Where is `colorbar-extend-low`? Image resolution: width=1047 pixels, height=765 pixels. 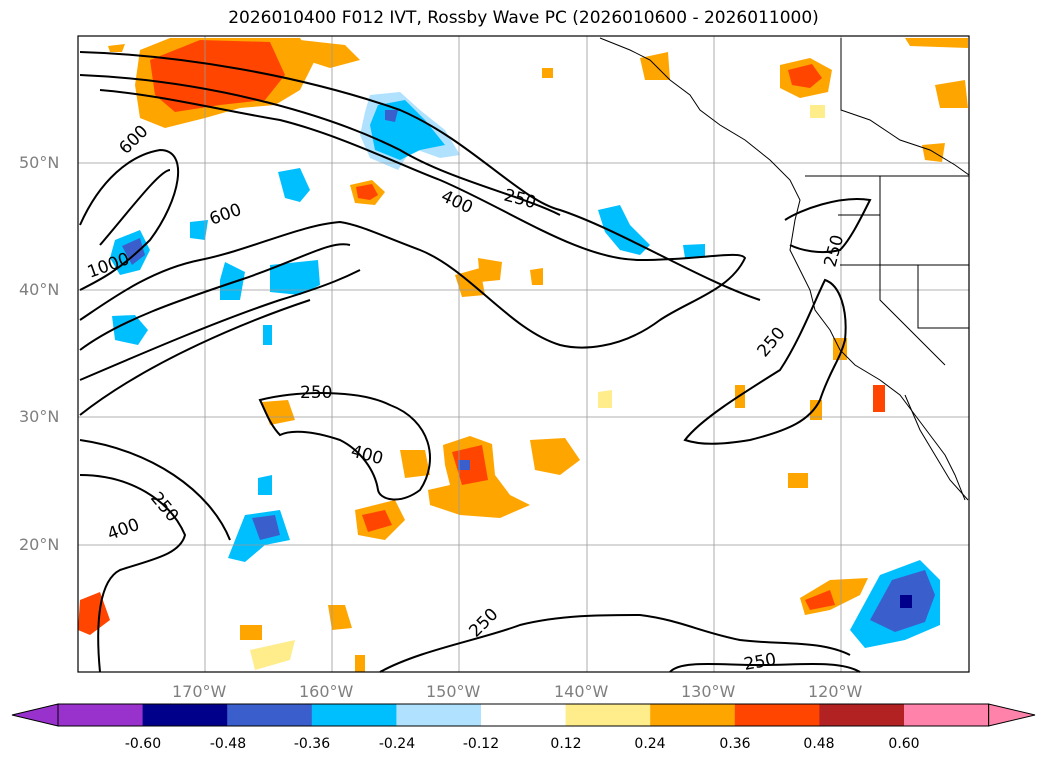 colorbar-extend-low is located at coordinates (35, 715).